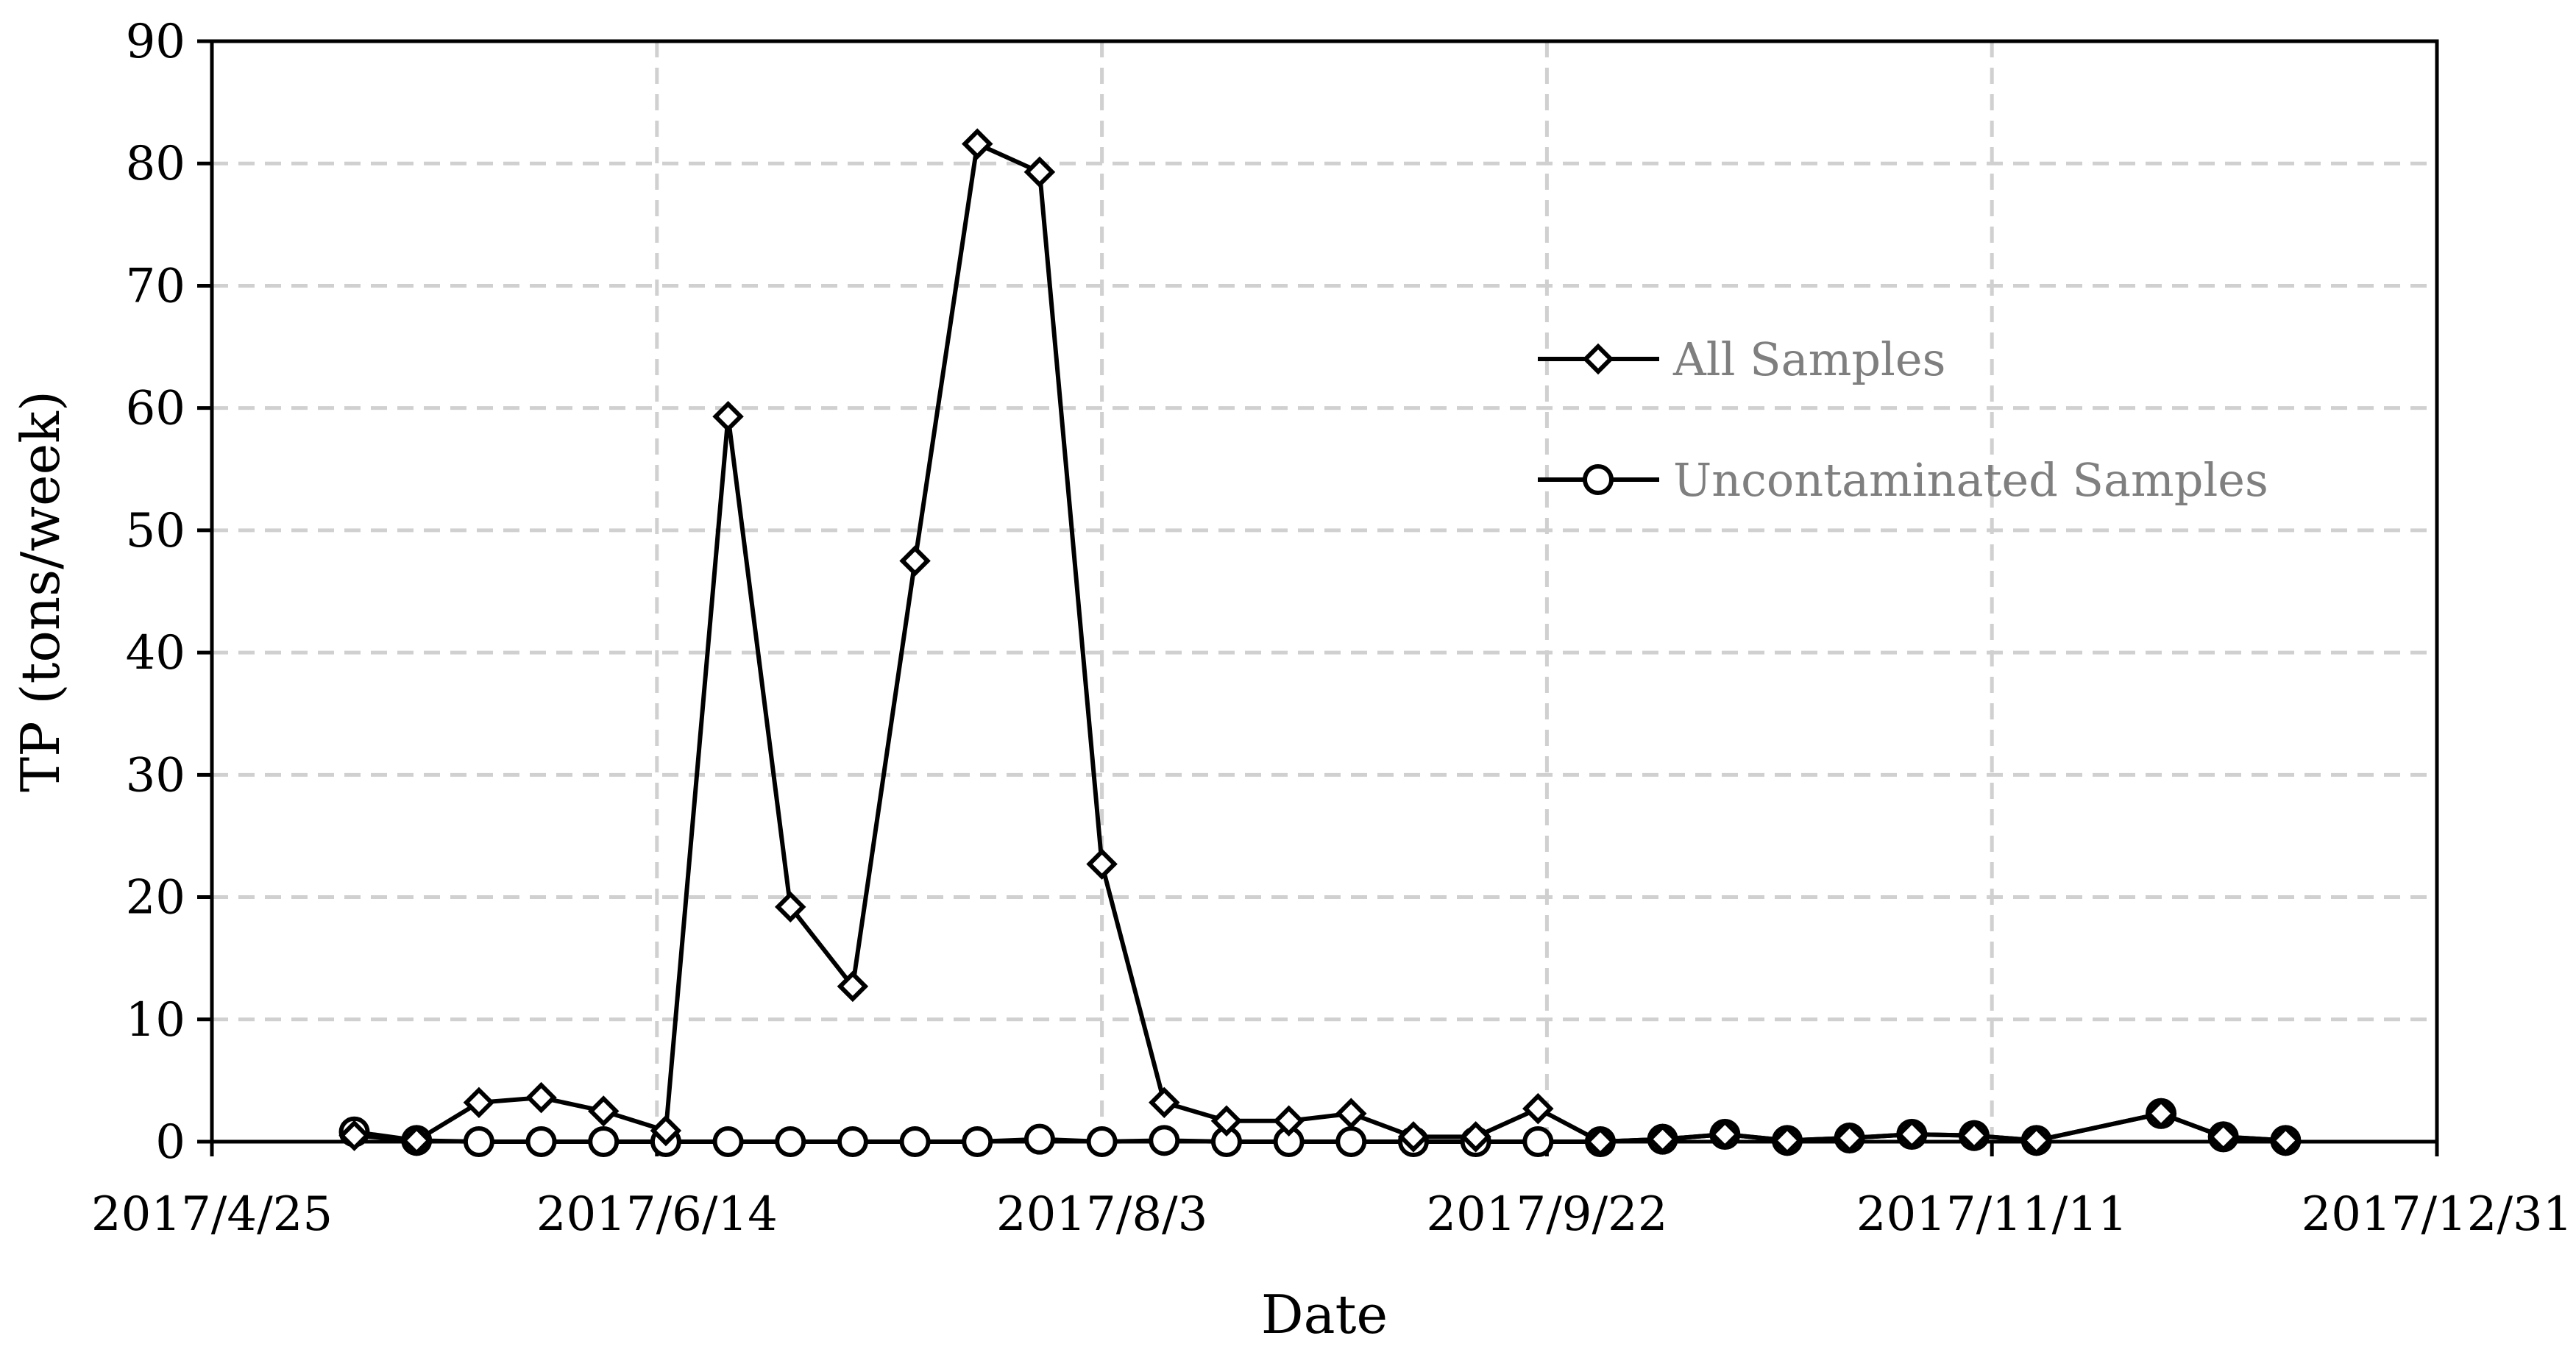 The width and height of the screenshot is (2576, 1355). Describe the element at coordinates (657, 1214) in the screenshot. I see `x-tick-label: 2017/6/14` at that location.